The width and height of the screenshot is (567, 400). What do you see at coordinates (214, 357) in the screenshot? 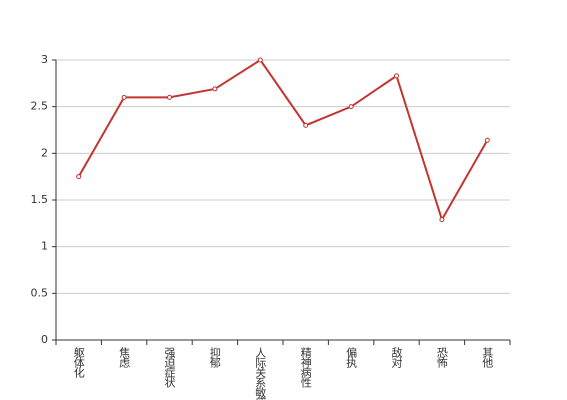
I see `x-tick-label: 抑郁` at bounding box center [214, 357].